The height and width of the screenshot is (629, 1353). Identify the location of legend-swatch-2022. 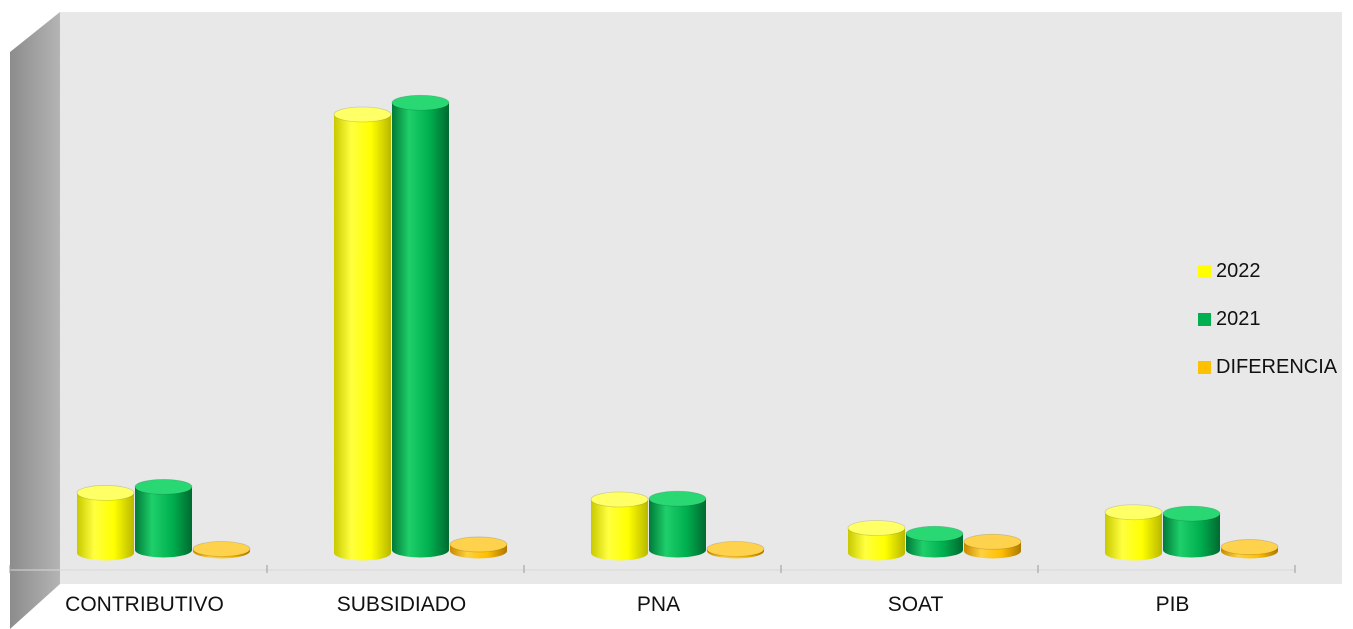
(1204, 271).